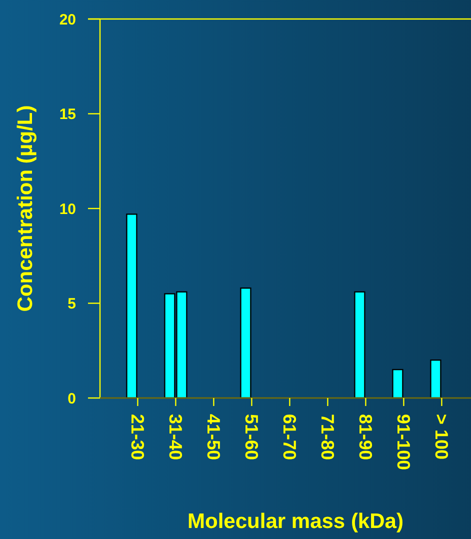 This screenshot has width=471, height=539. What do you see at coordinates (289, 437) in the screenshot?
I see `x-tick-label: 61-70` at bounding box center [289, 437].